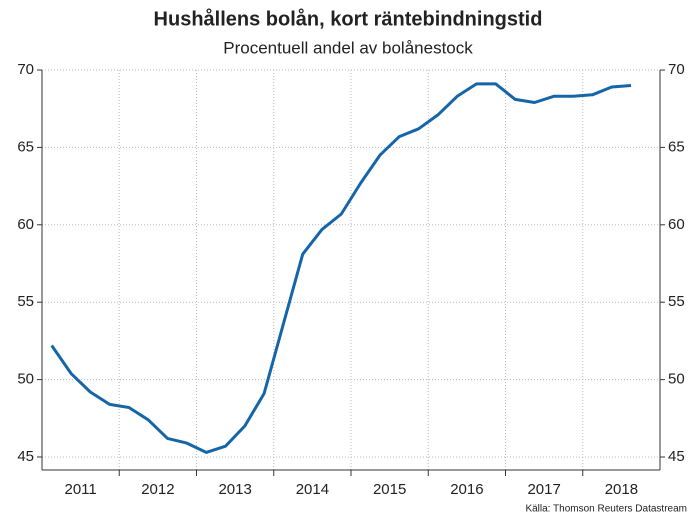 This screenshot has width=695, height=517. Describe the element at coordinates (80, 489) in the screenshot. I see `x-tick-label: 2011` at that location.